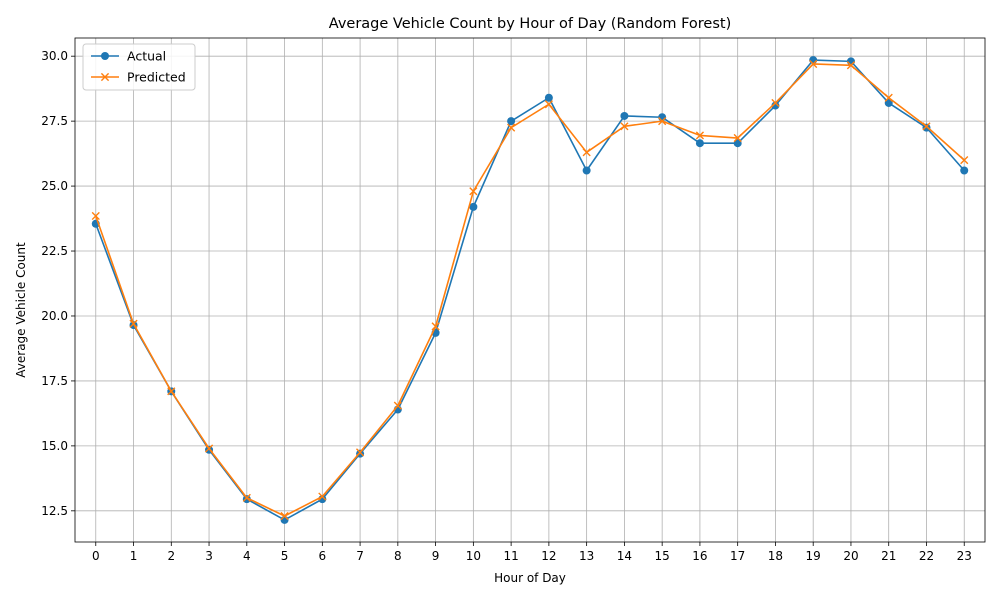 The image size is (1000, 600). Describe the element at coordinates (699, 556) in the screenshot. I see `x-tick-label: 16` at that location.